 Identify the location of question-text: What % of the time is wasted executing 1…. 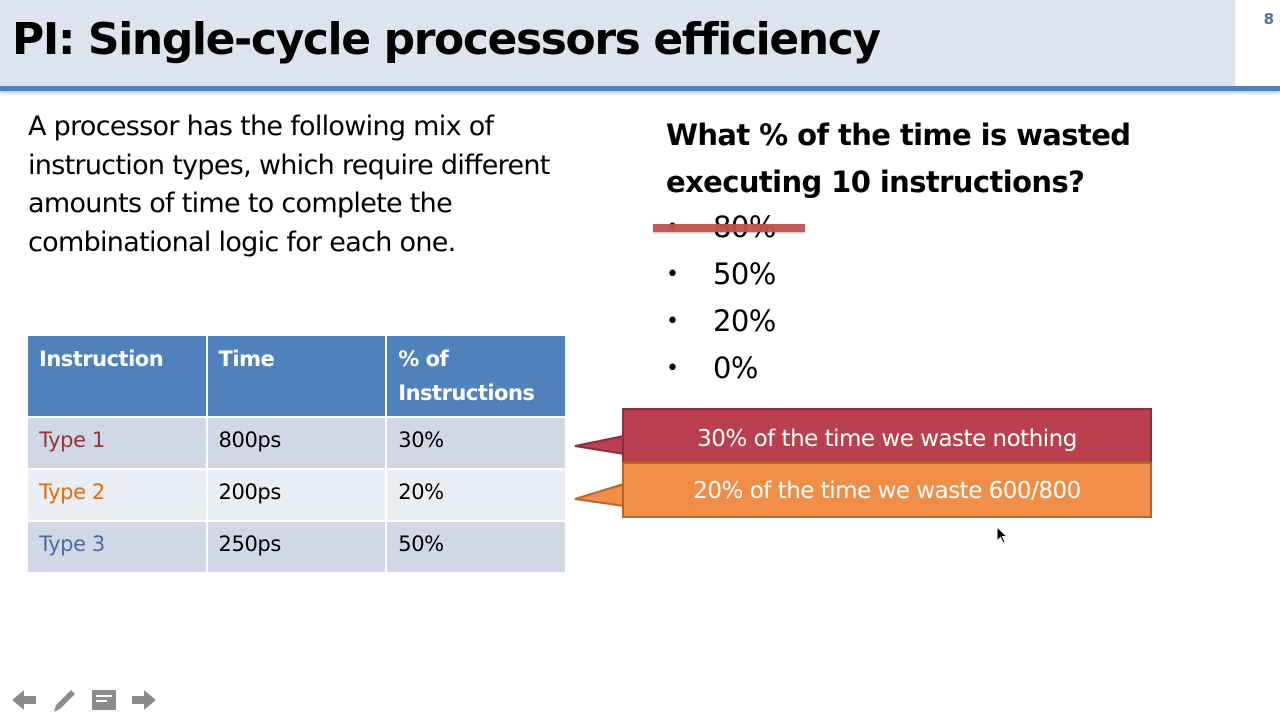
(898, 158).